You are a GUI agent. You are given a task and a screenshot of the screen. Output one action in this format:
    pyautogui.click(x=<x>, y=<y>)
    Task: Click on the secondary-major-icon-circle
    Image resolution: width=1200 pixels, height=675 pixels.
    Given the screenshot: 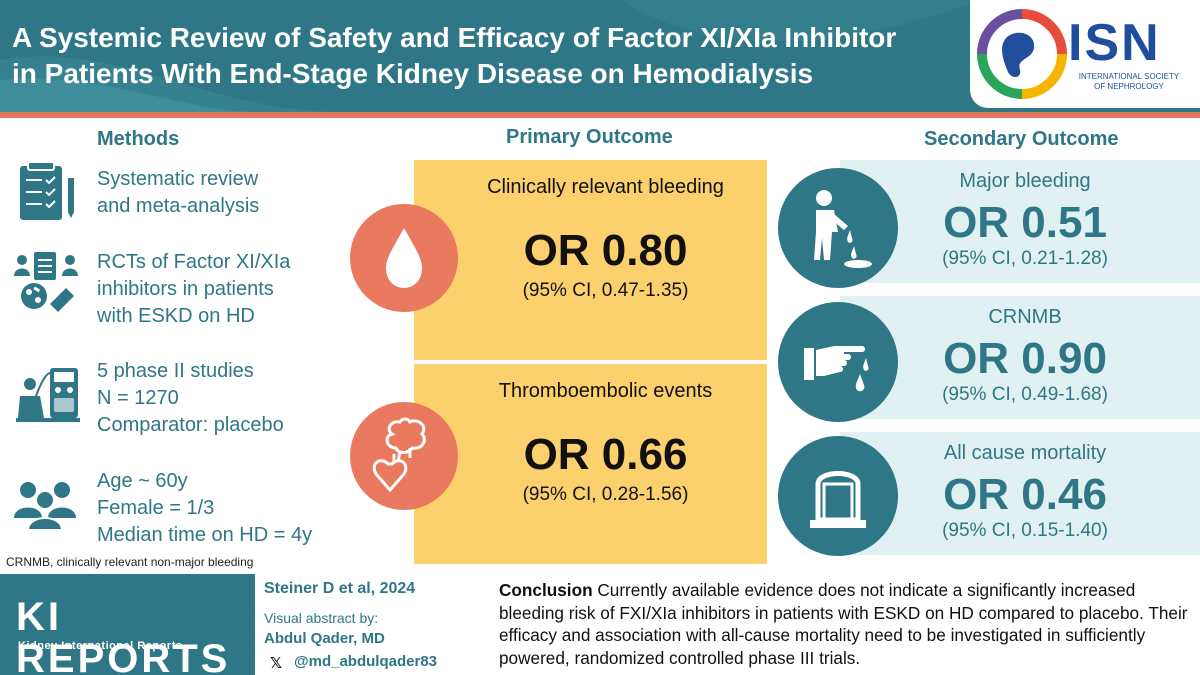 What is the action you would take?
    pyautogui.click(x=838, y=228)
    